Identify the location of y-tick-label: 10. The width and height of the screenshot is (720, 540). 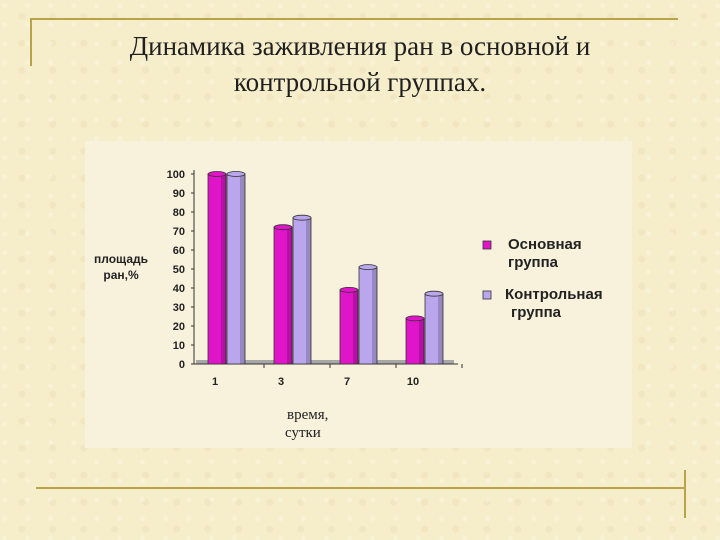
(179, 346).